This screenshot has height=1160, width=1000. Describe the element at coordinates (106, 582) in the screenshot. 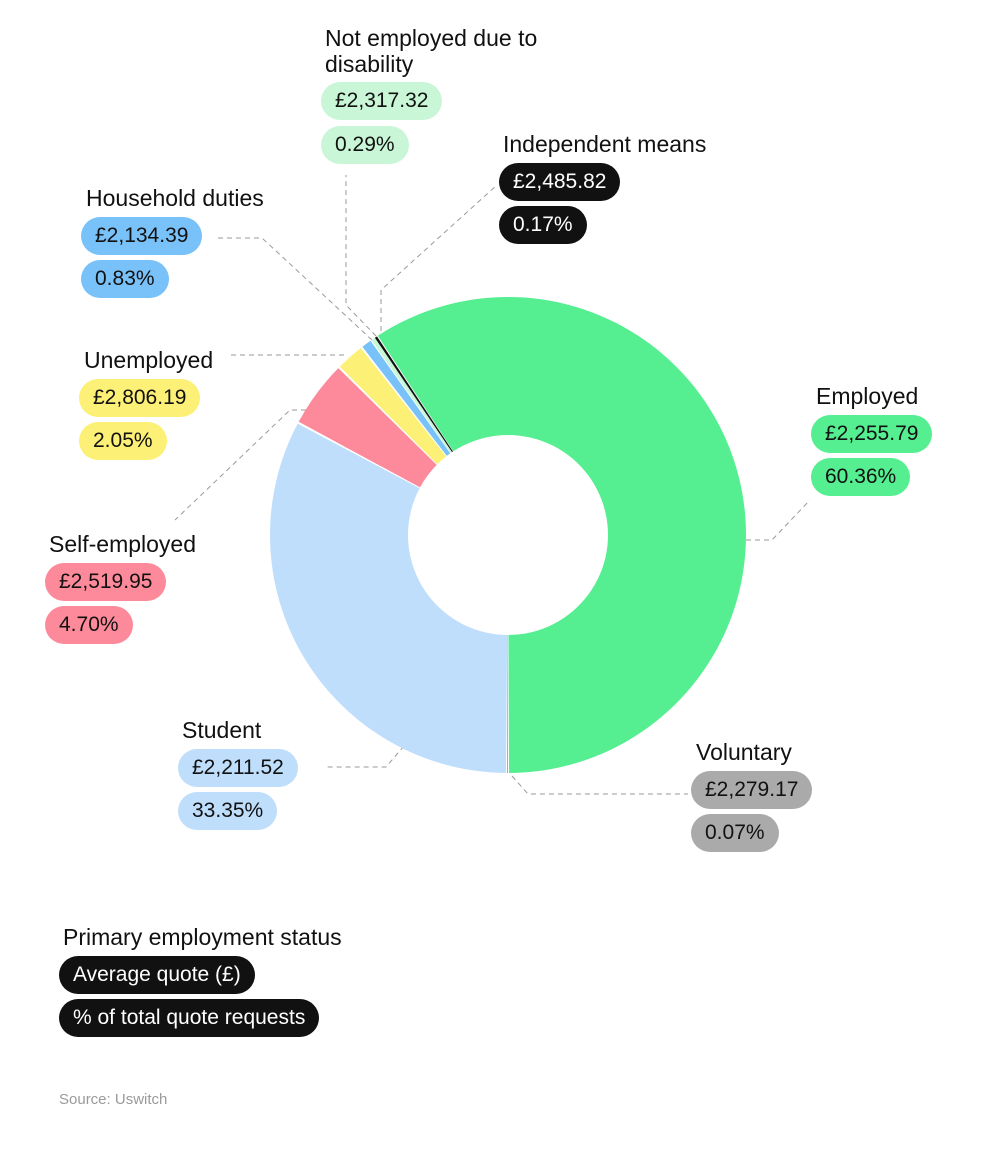

I see `quote-pill-self-employed: £2,519.95` at that location.